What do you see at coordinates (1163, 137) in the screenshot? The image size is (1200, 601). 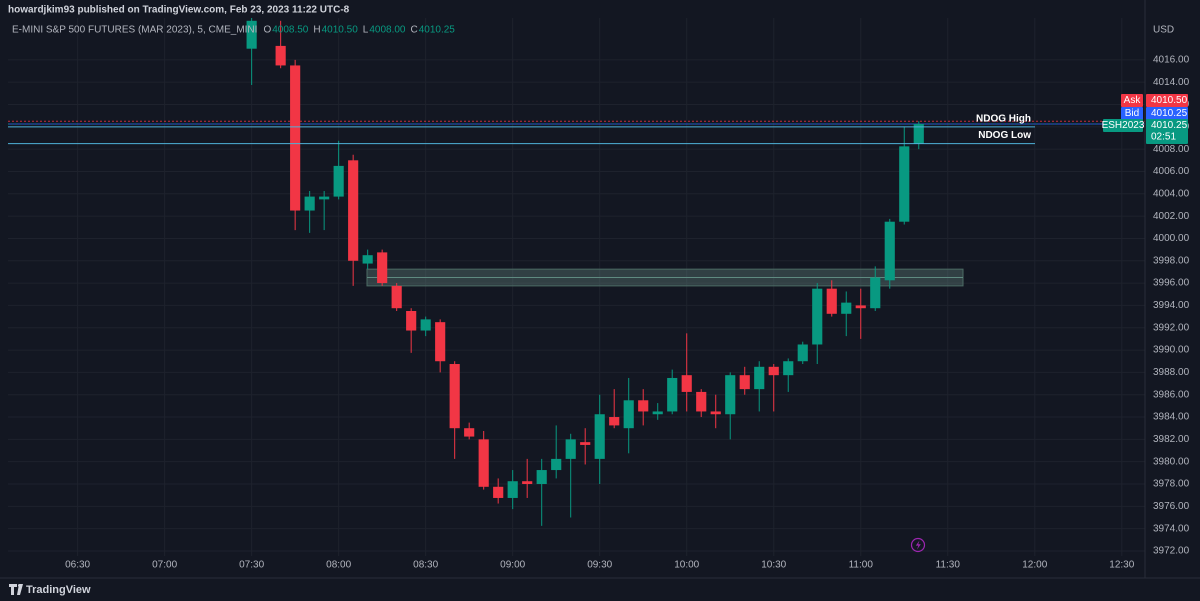 I see `countdown: 02:51` at bounding box center [1163, 137].